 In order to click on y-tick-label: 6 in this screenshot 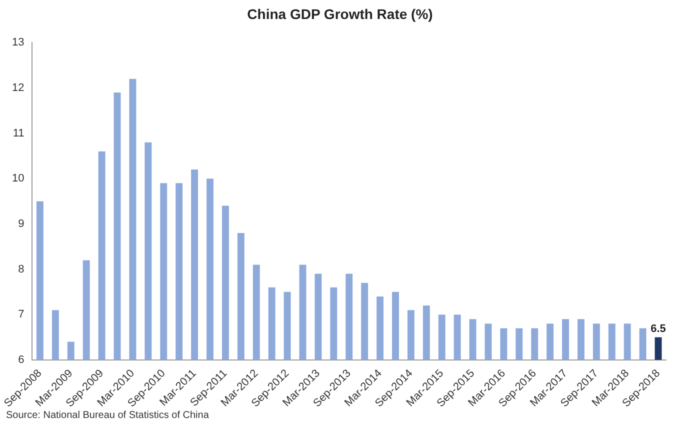, I will do `click(21, 360)`.